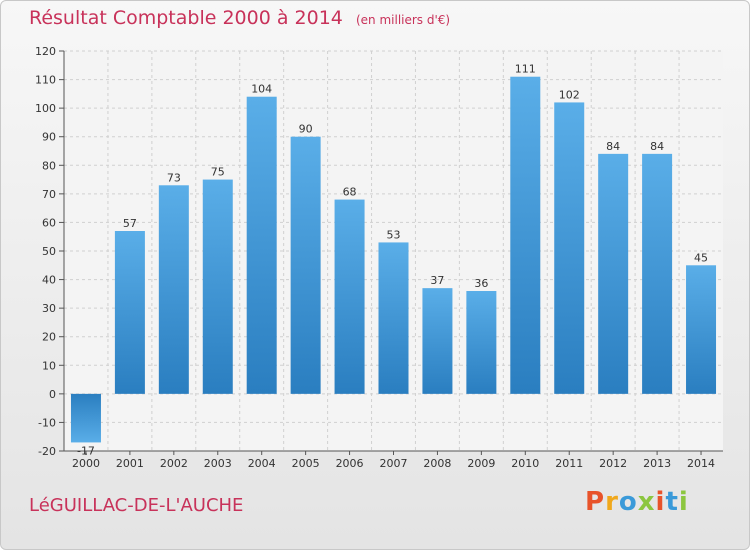  Describe the element at coordinates (612, 502) in the screenshot. I see `brand-letter: r` at that location.